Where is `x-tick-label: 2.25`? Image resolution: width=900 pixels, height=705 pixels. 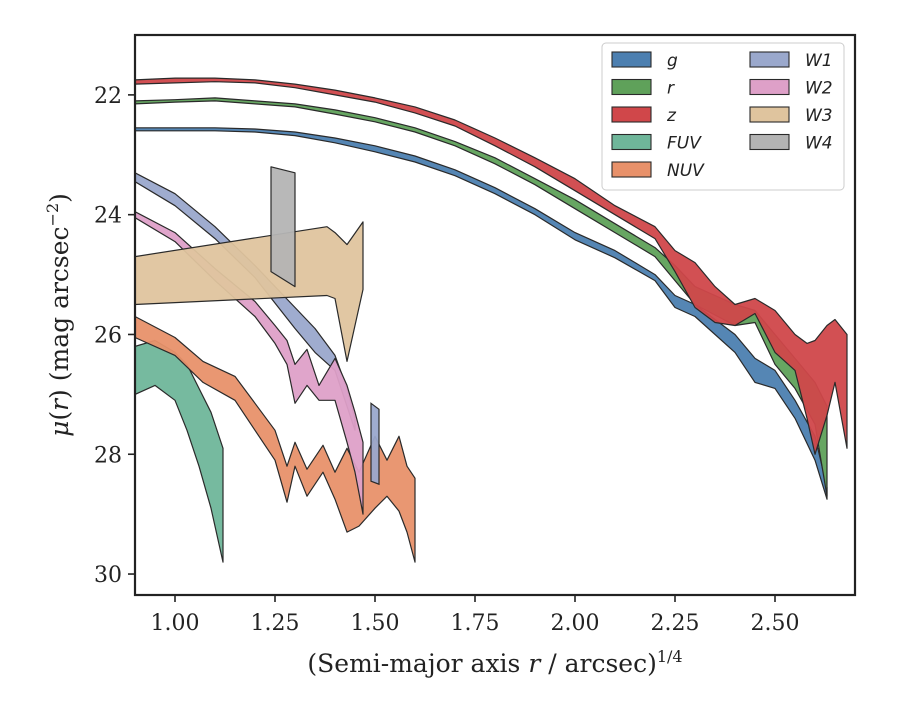 x-tick-label: 2.25 is located at coordinates (675, 623).